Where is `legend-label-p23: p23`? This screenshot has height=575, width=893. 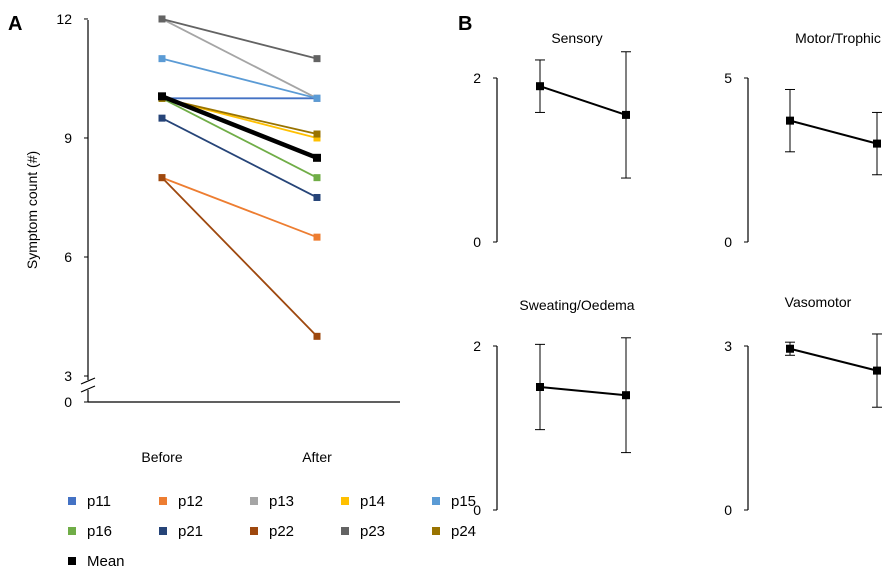
legend-label-p23: p23 is located at coordinates (372, 531).